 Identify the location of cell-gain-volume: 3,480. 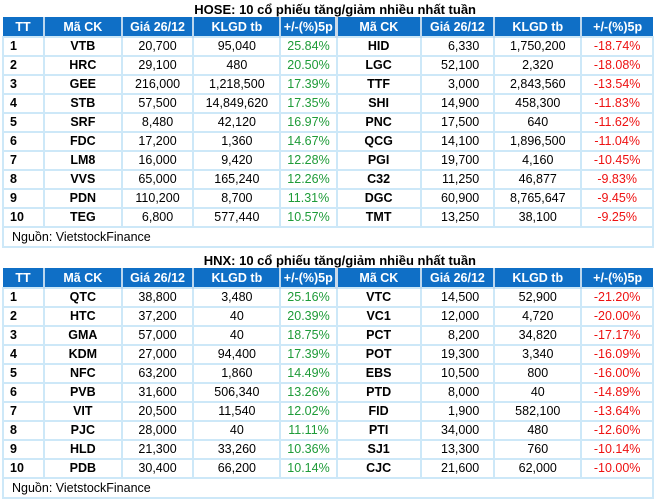
(237, 297).